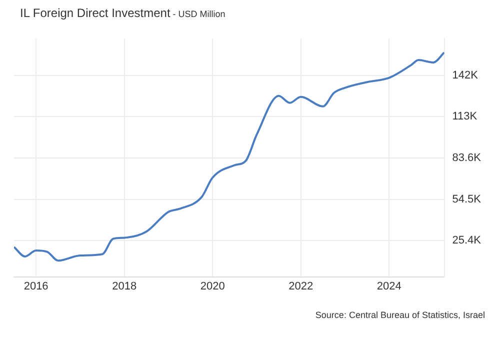  I want to click on x-tick-label: 2020, so click(212, 286).